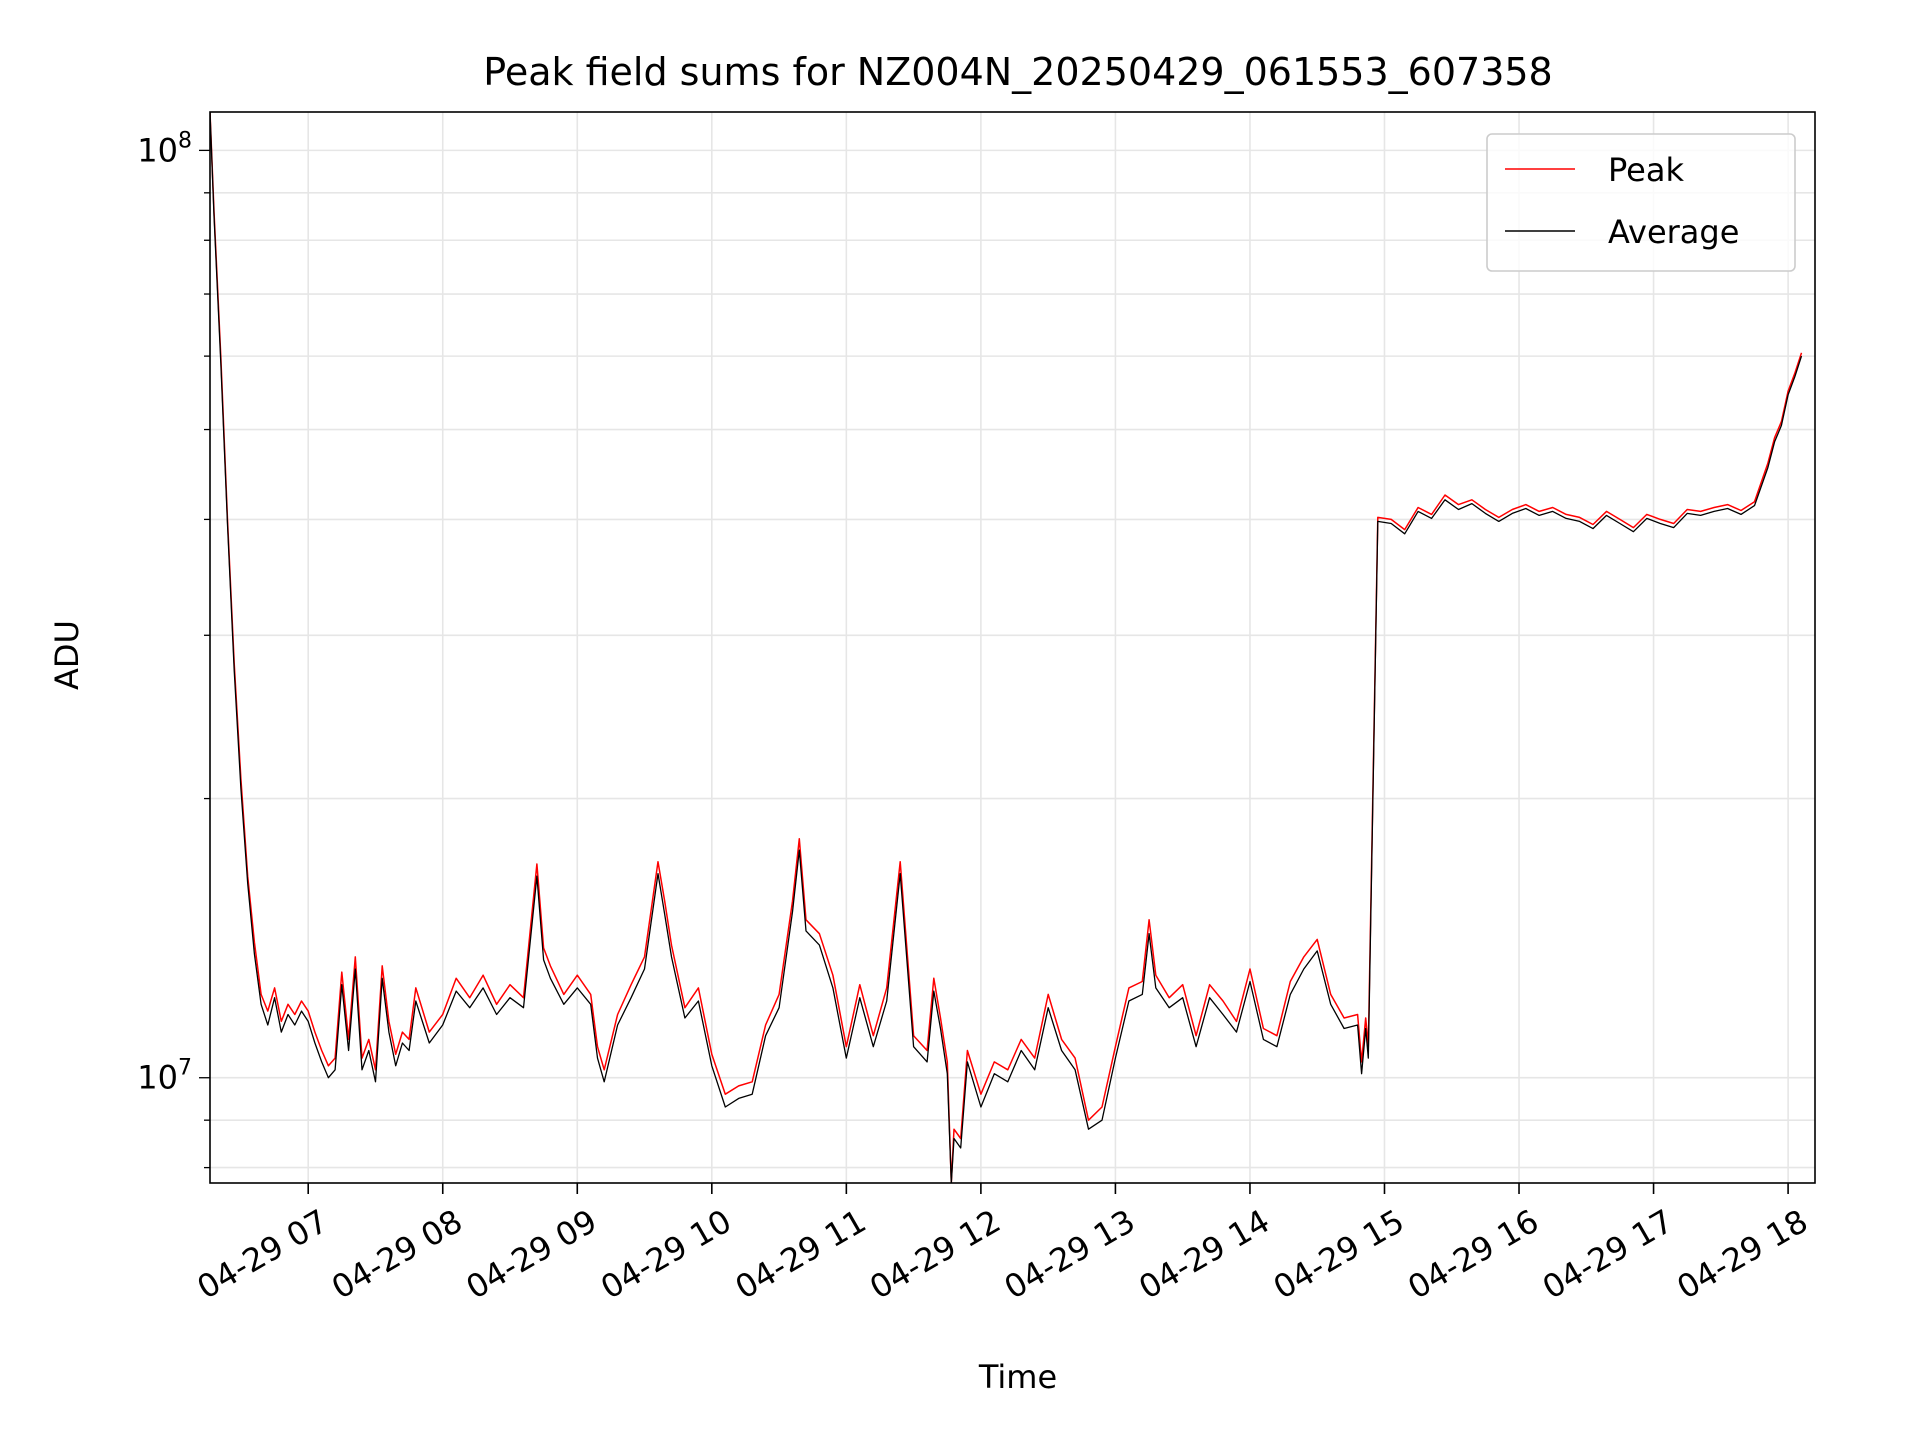  What do you see at coordinates (1017, 1377) in the screenshot?
I see `x-axis-label: Time` at bounding box center [1017, 1377].